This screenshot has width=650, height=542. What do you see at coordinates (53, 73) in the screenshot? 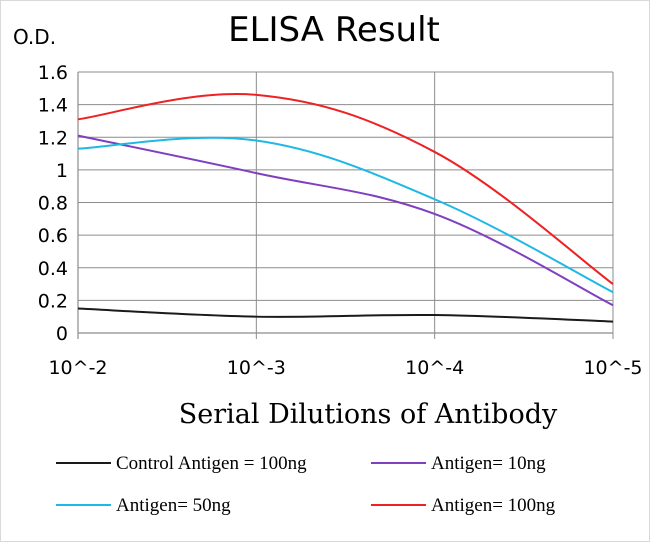
I see `y-tick-label: 1.6` at bounding box center [53, 73].